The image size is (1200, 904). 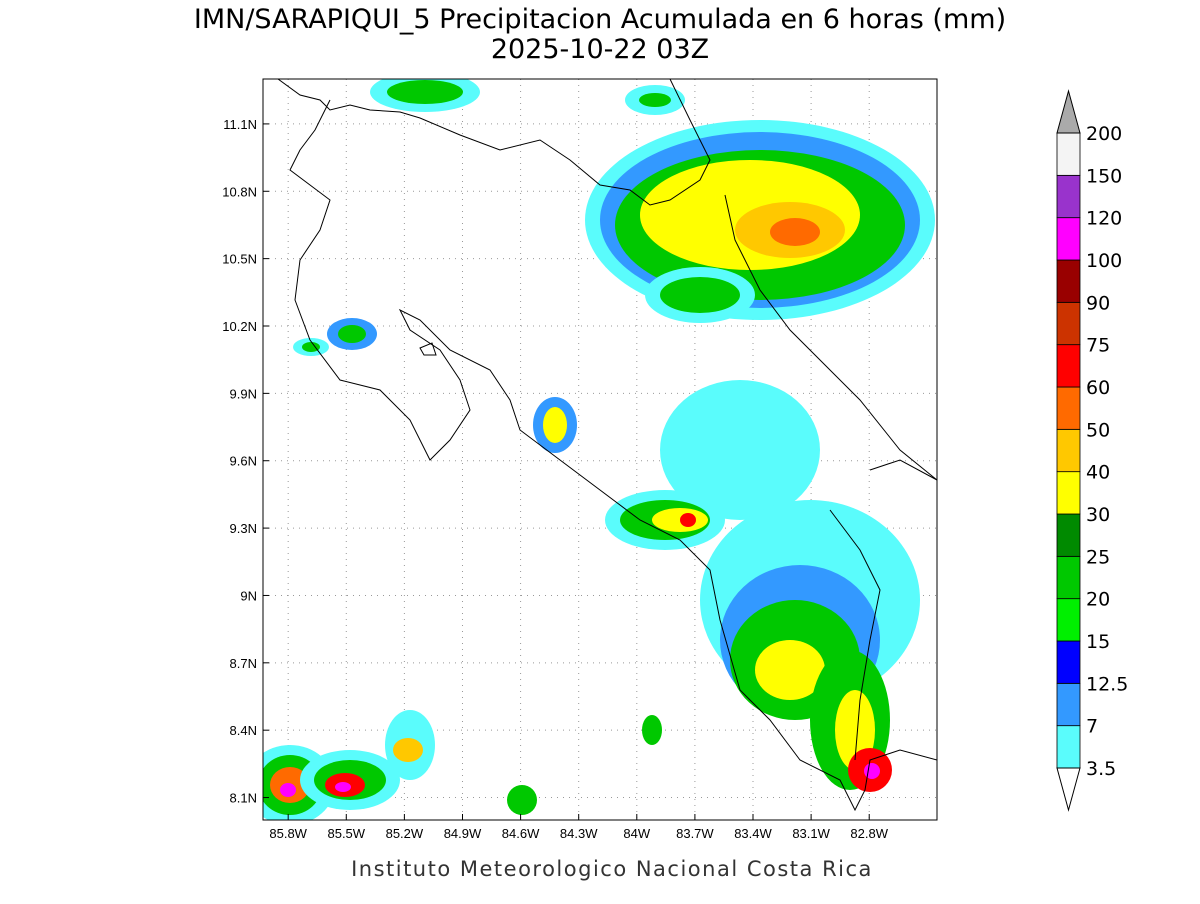 What do you see at coordinates (695, 833) in the screenshot?
I see `x-tick-label: 83.7W` at bounding box center [695, 833].